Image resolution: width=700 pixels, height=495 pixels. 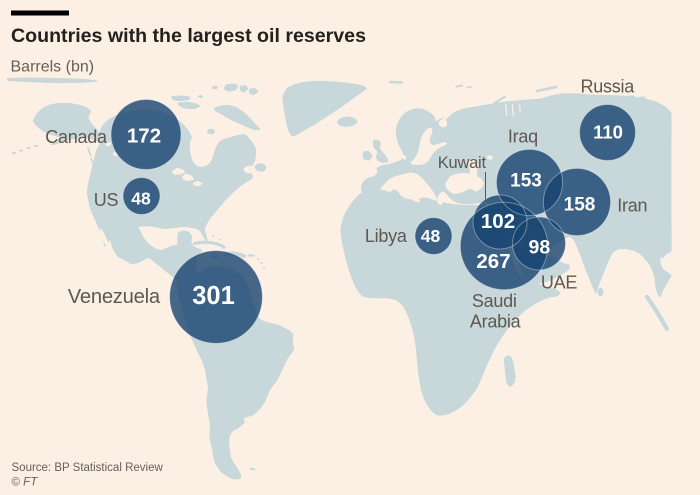 I want to click on svg-text: 110, so click(x=608, y=131).